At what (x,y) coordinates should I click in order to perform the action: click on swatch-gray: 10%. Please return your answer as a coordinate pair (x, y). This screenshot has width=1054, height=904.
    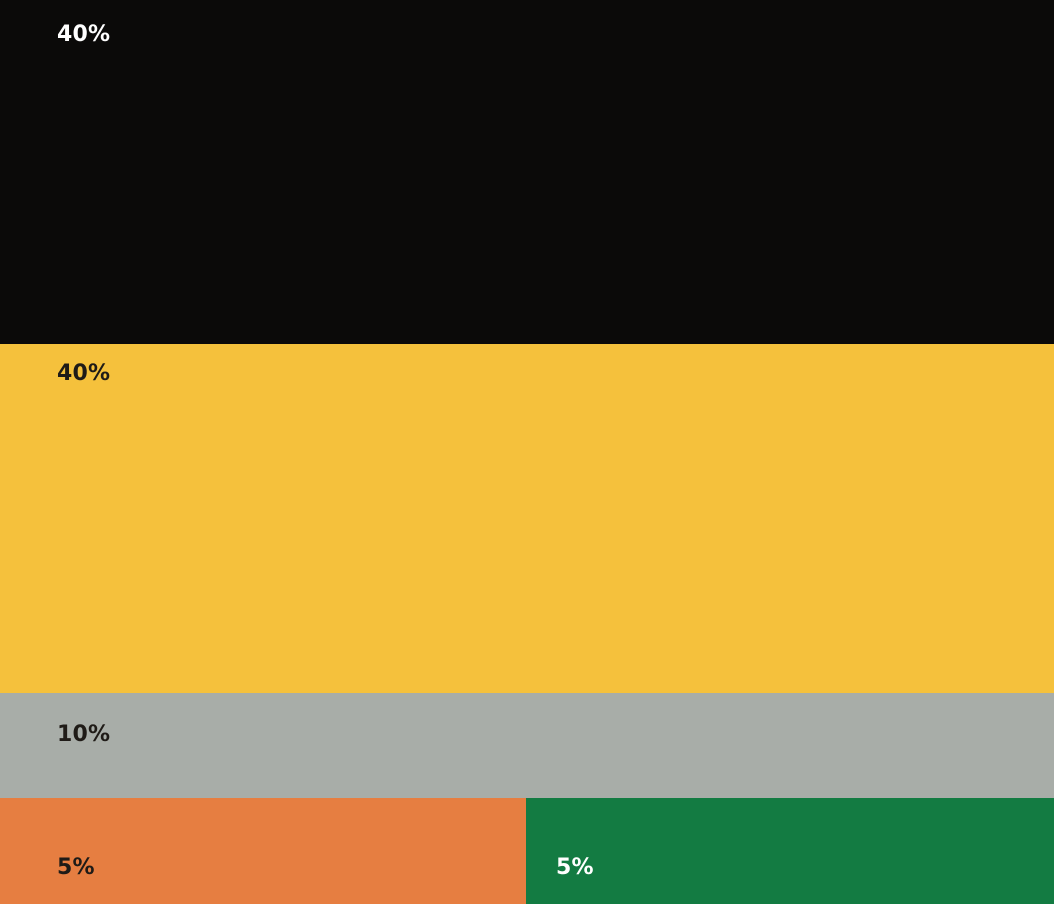
    Looking at the image, I should click on (527, 745).